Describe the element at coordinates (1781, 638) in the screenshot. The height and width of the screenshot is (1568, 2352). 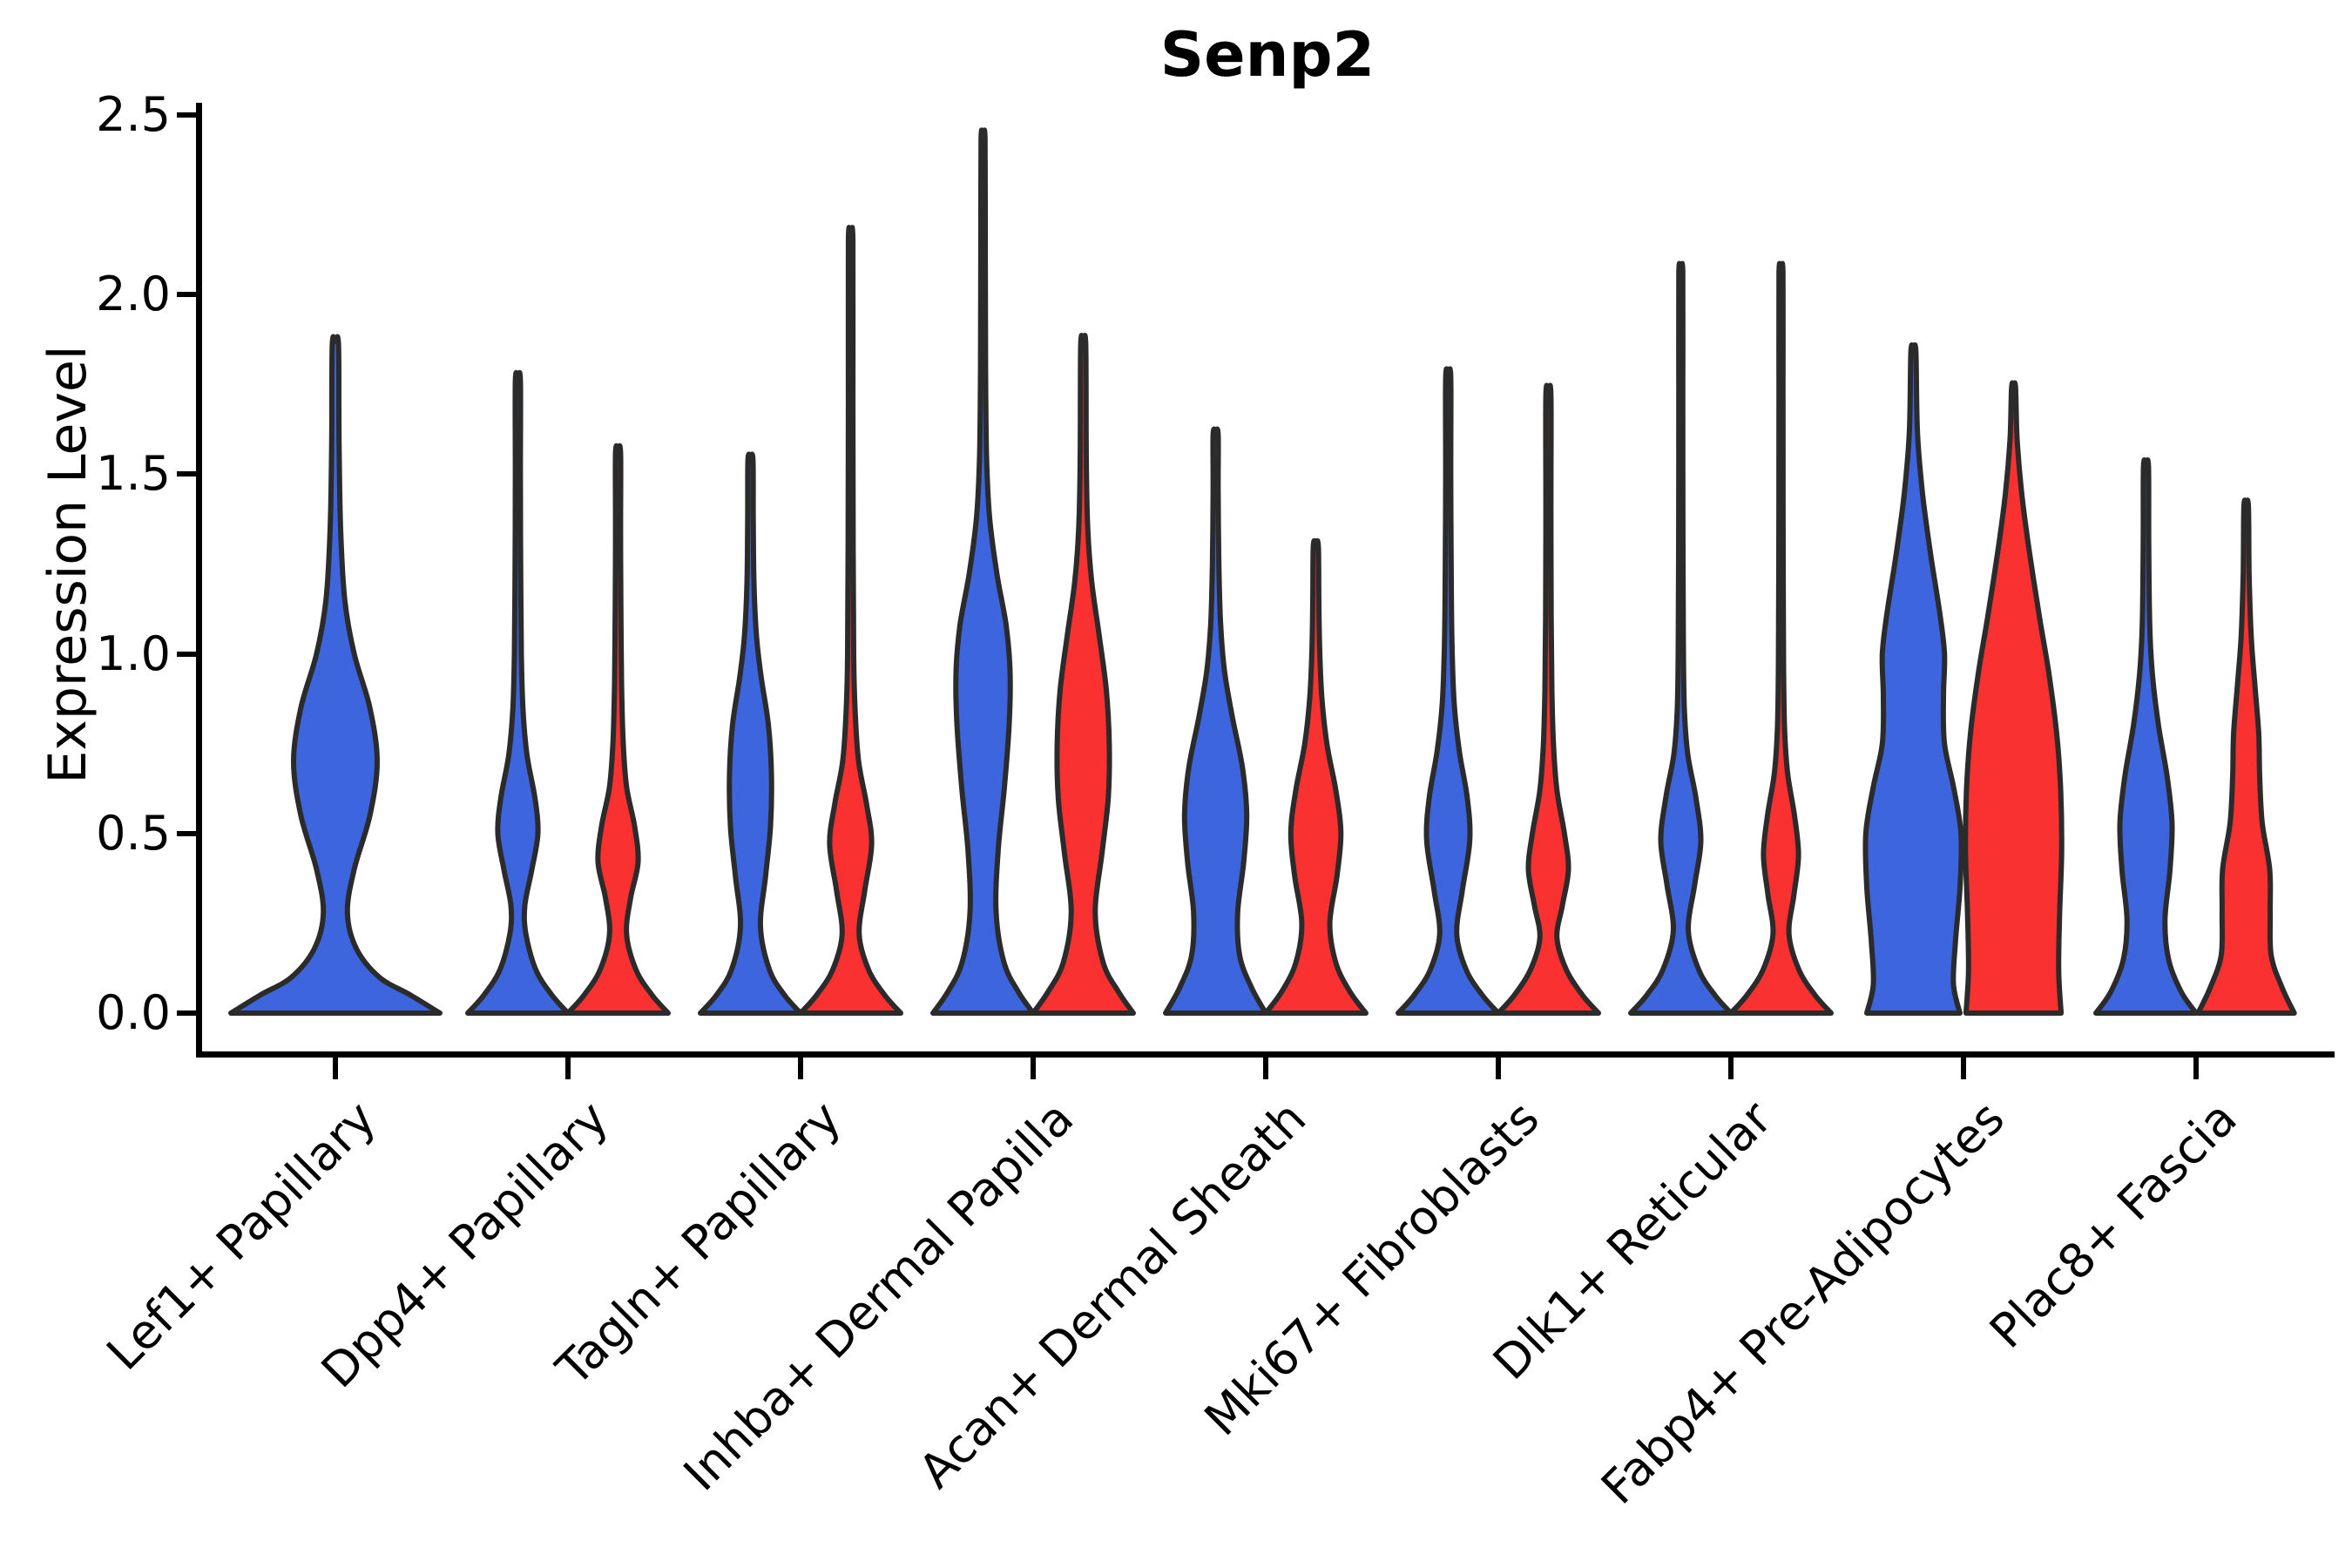
I see `violin-red-cat6` at that location.